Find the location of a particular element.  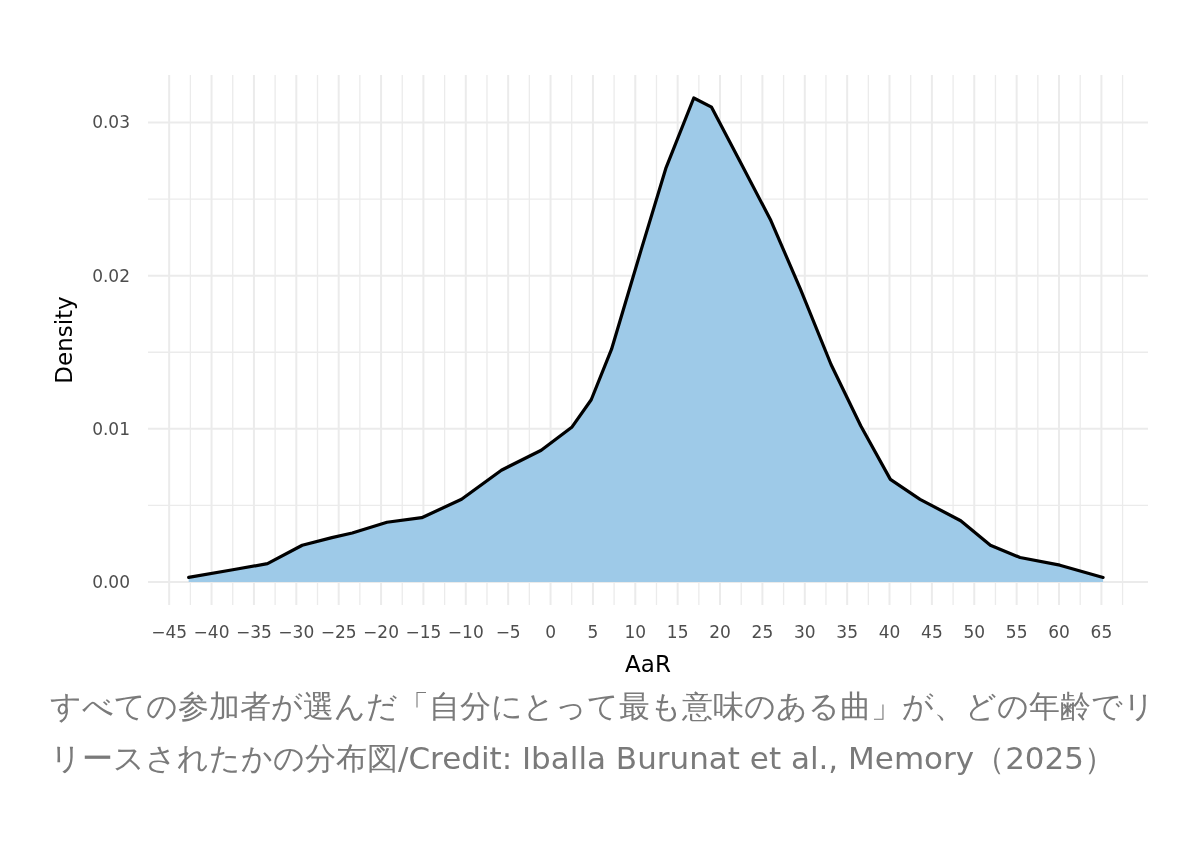

x-tick-label: 25 is located at coordinates (762, 632).